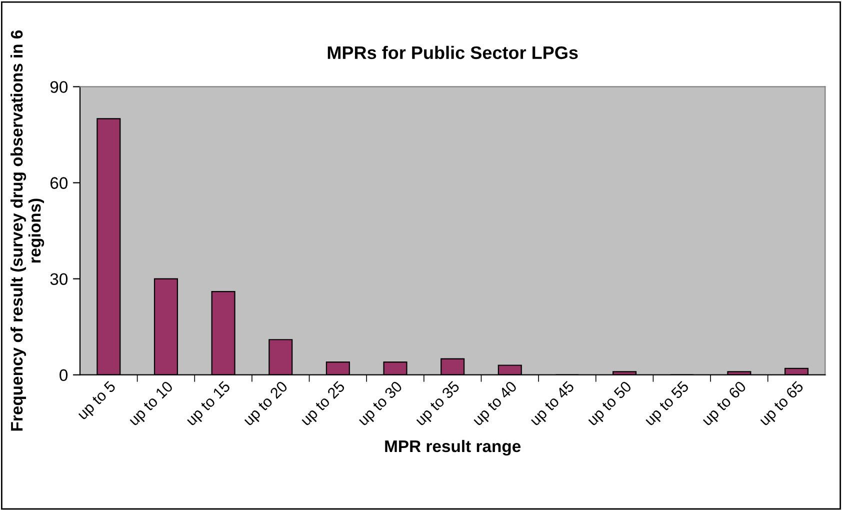 The width and height of the screenshot is (842, 510). What do you see at coordinates (496, 404) in the screenshot?
I see `x-tick-label: up to 40` at bounding box center [496, 404].